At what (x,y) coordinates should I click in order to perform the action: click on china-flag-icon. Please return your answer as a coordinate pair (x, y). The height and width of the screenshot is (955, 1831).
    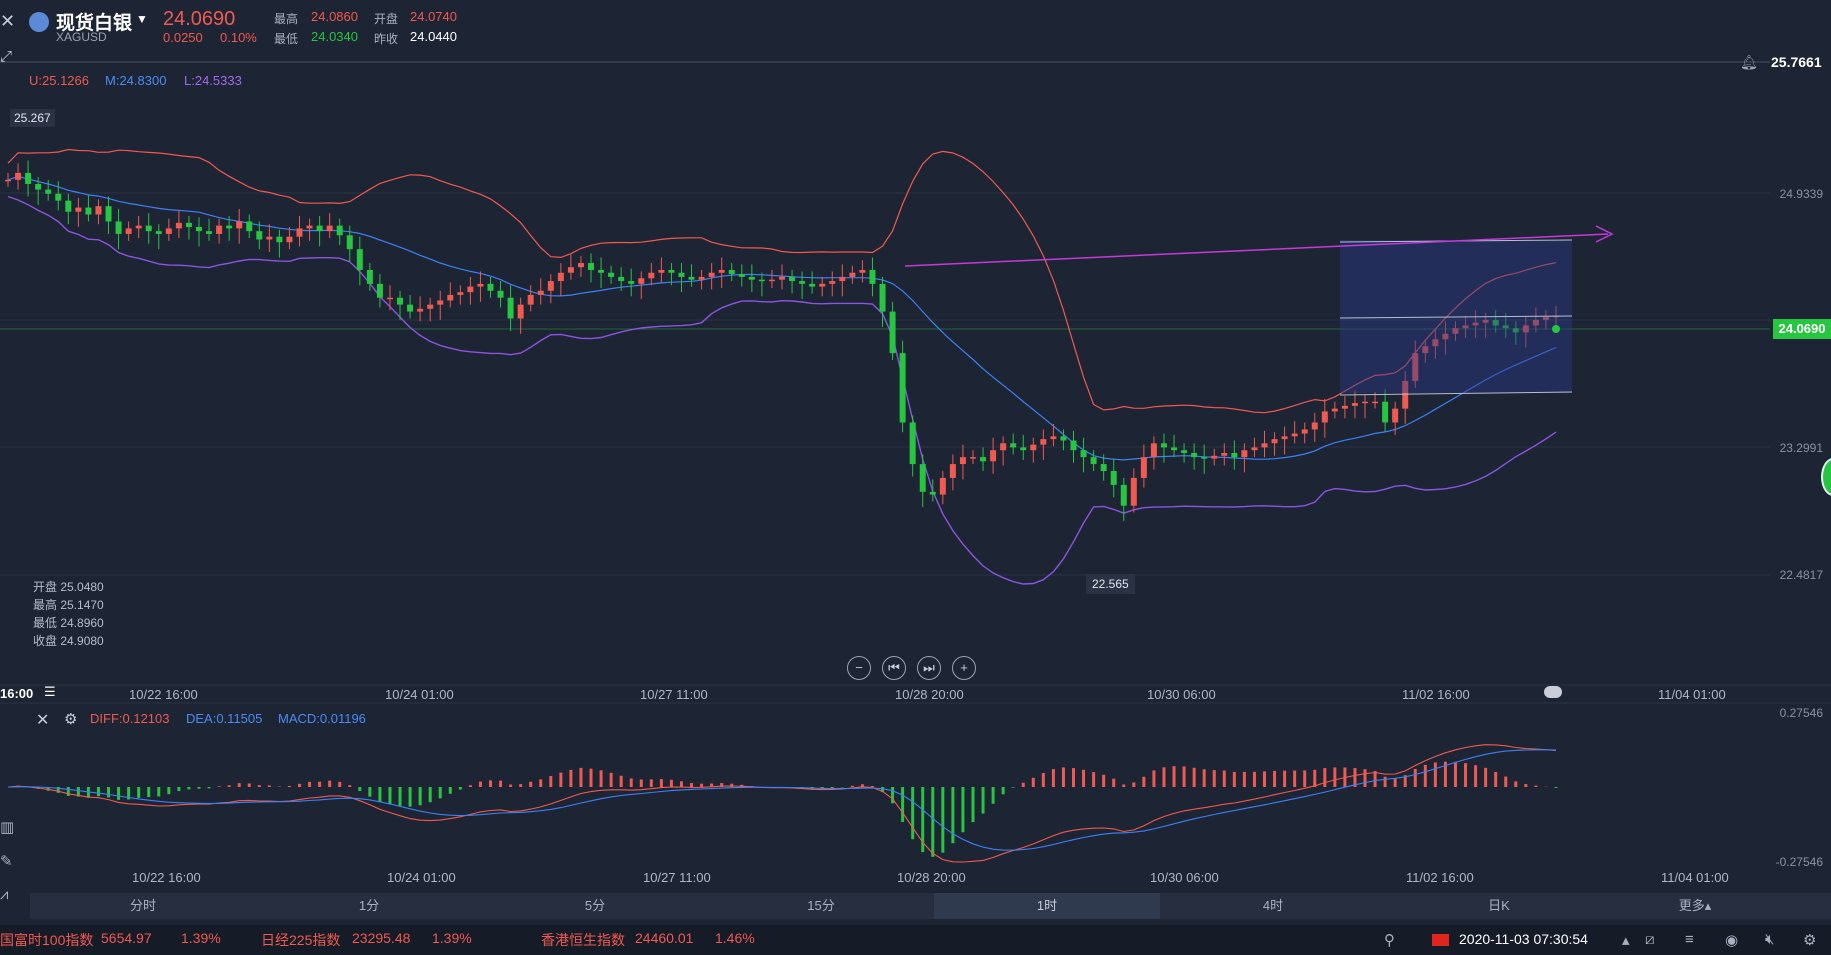
    Looking at the image, I should click on (1440, 940).